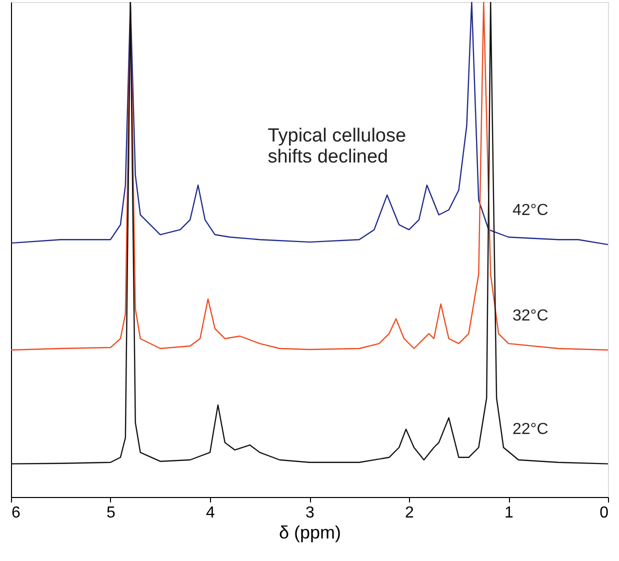  What do you see at coordinates (211, 513) in the screenshot?
I see `x-tick-label: 4` at bounding box center [211, 513].